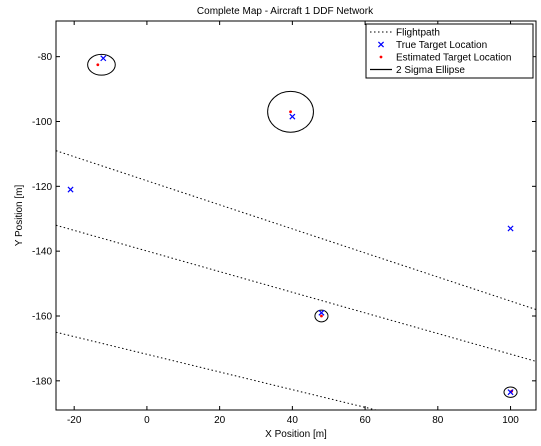 The width and height of the screenshot is (541, 446). I want to click on legend-label: Flightpath, so click(418, 33).